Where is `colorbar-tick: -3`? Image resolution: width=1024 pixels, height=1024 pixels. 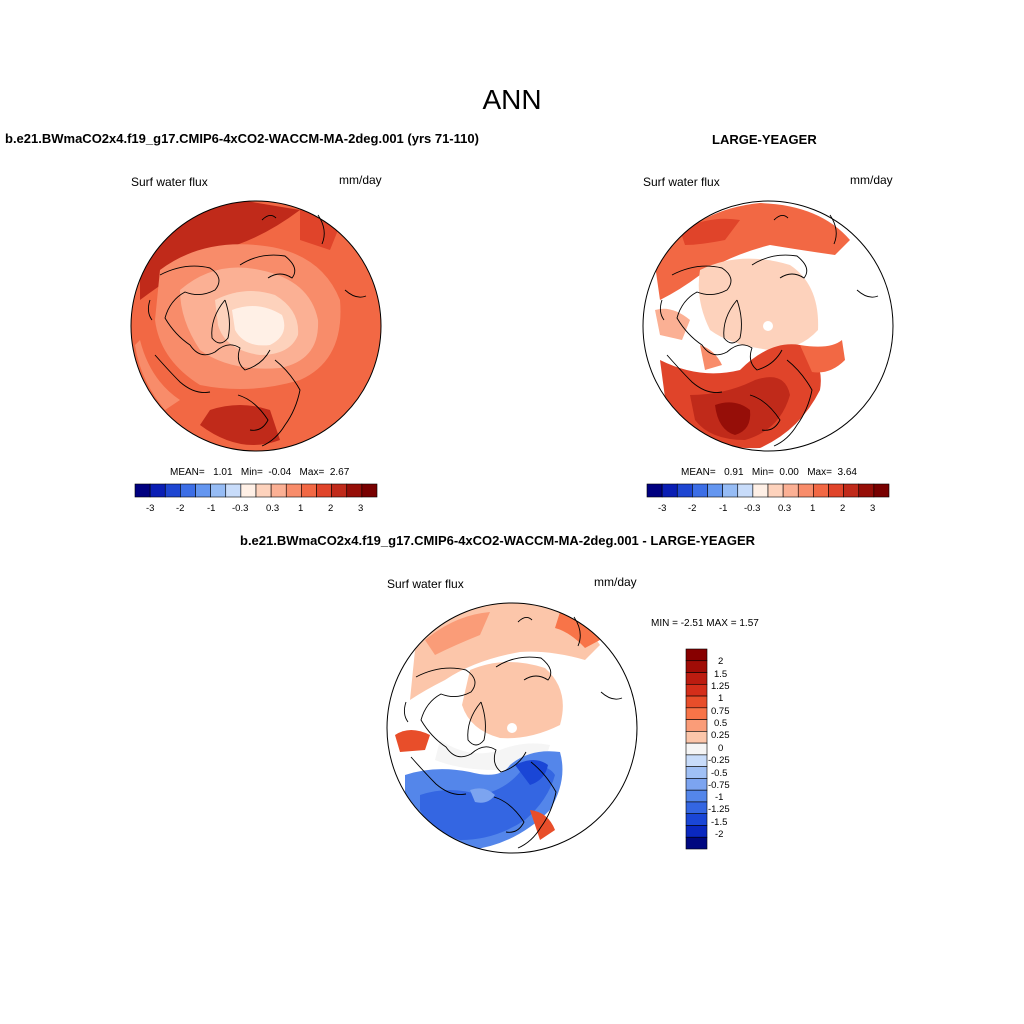 colorbar-tick: -3 is located at coordinates (150, 508).